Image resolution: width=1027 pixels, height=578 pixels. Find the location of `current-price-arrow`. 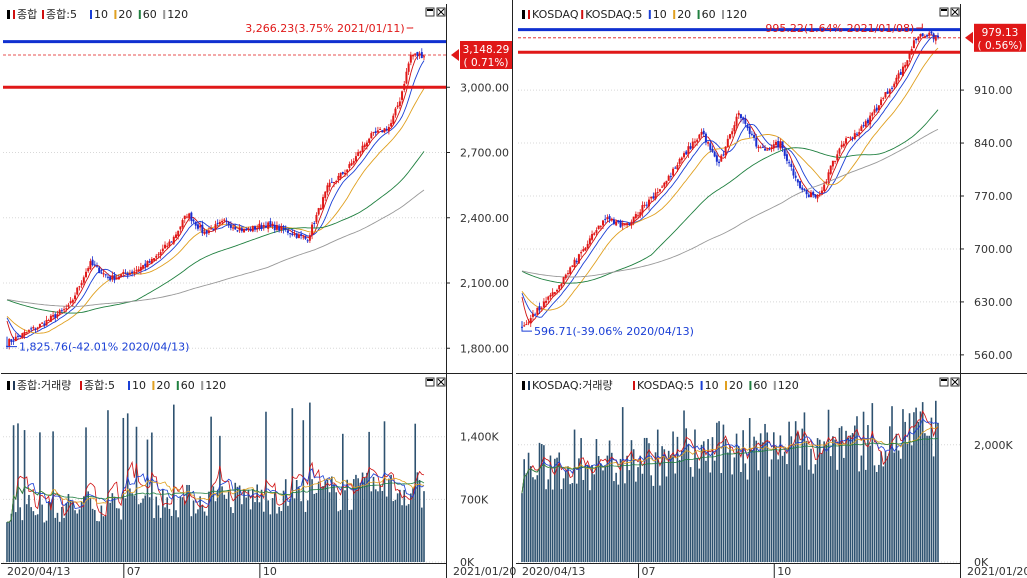

current-price-arrow is located at coordinates (969, 37).